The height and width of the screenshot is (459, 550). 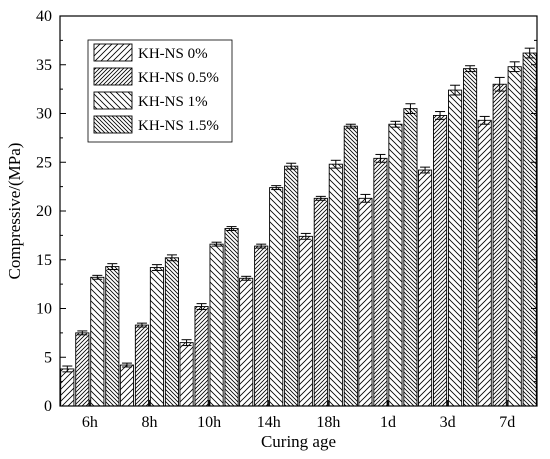 What do you see at coordinates (90, 422) in the screenshot?
I see `x-tick-label: 6h` at bounding box center [90, 422].